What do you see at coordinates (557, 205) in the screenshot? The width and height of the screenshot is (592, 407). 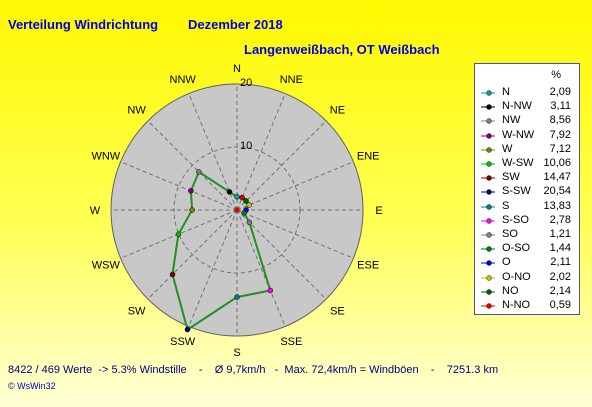 I see `legend-value: 13,83` at bounding box center [557, 205].